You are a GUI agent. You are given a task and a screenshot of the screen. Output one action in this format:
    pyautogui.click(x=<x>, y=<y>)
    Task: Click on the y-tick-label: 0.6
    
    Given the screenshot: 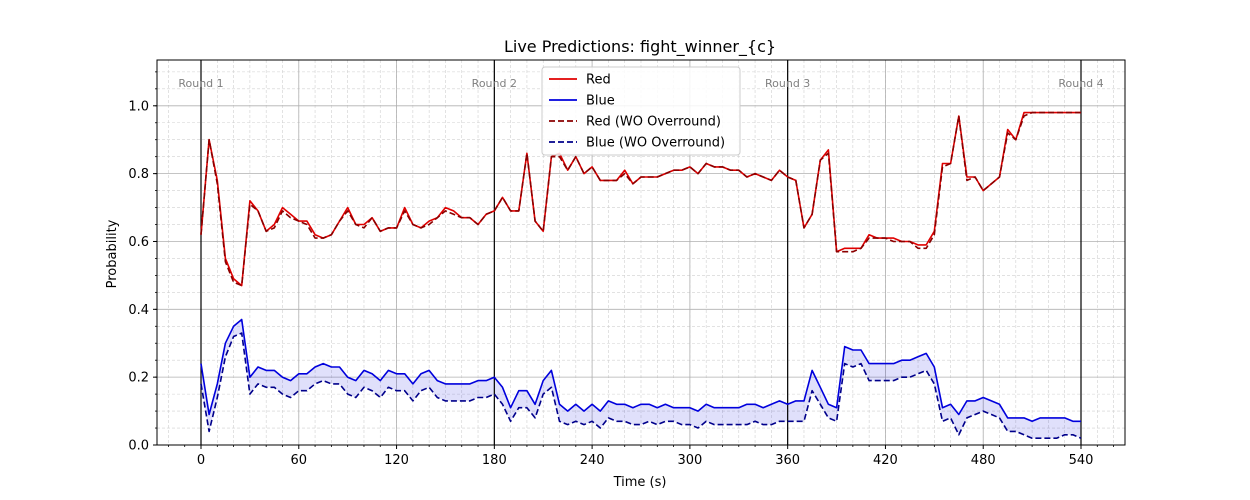 What is the action you would take?
    pyautogui.click(x=138, y=242)
    